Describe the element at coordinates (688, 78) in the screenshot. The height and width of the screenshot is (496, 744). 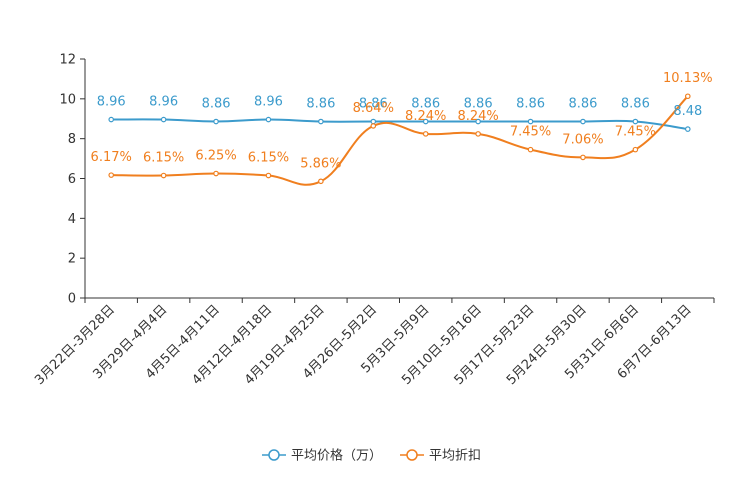
I see `data-label: 10.13%` at that location.